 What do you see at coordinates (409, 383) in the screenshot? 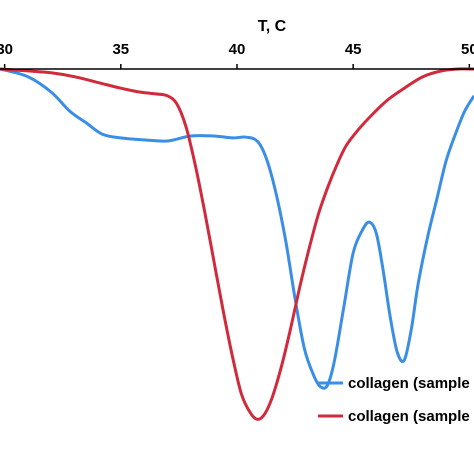
I see `legend-label-1: collagen (sample` at bounding box center [409, 383].